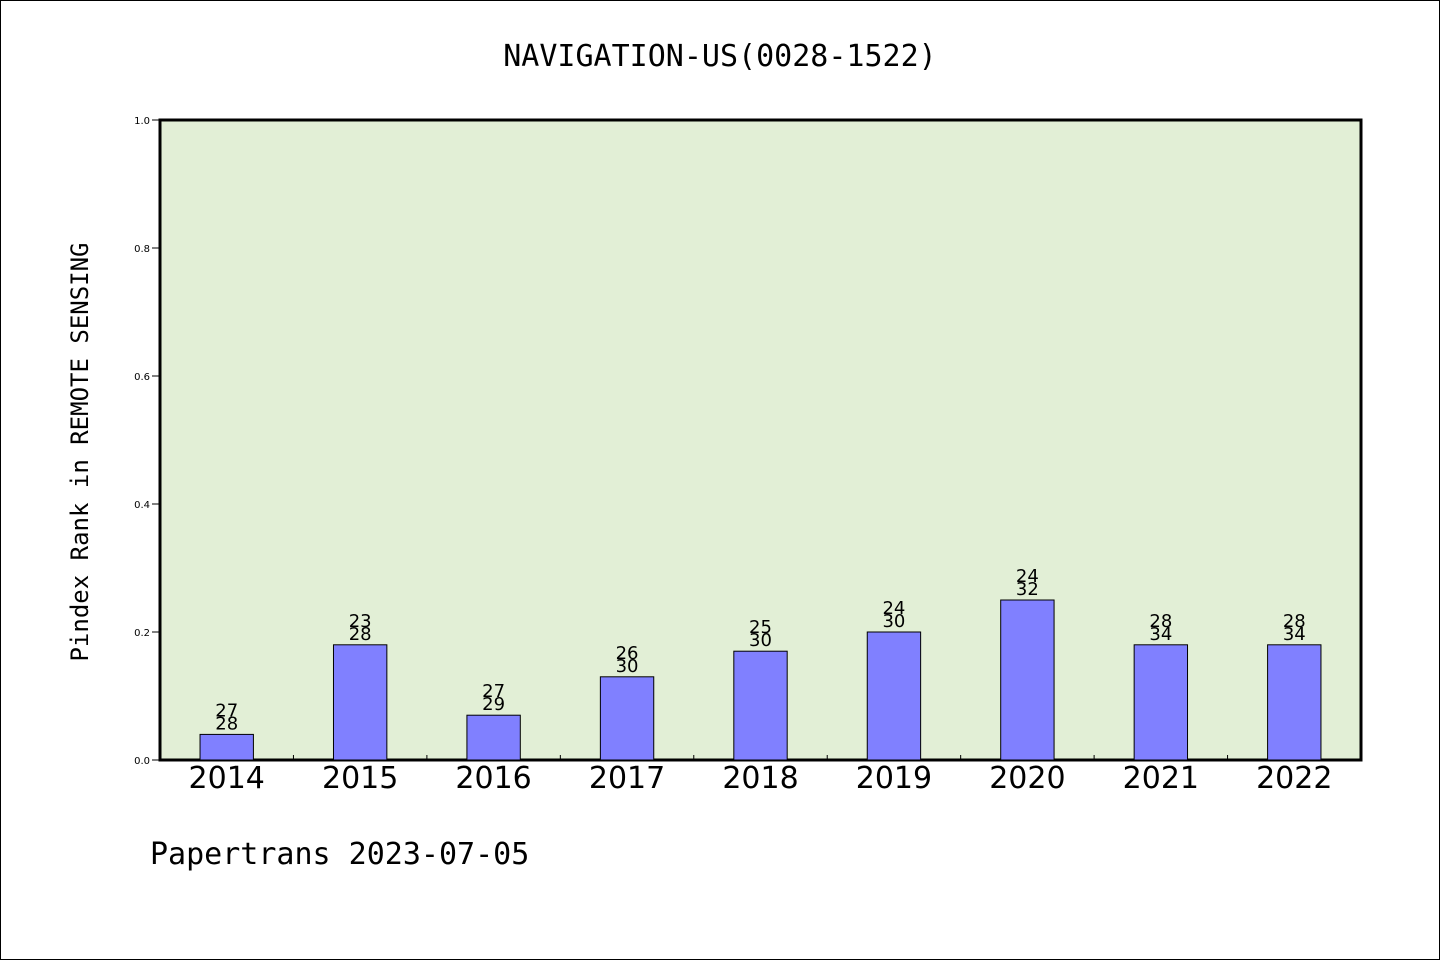  Describe the element at coordinates (719, 56) in the screenshot. I see `chart-title: NAVIGATION-US(0028-1522)` at that location.